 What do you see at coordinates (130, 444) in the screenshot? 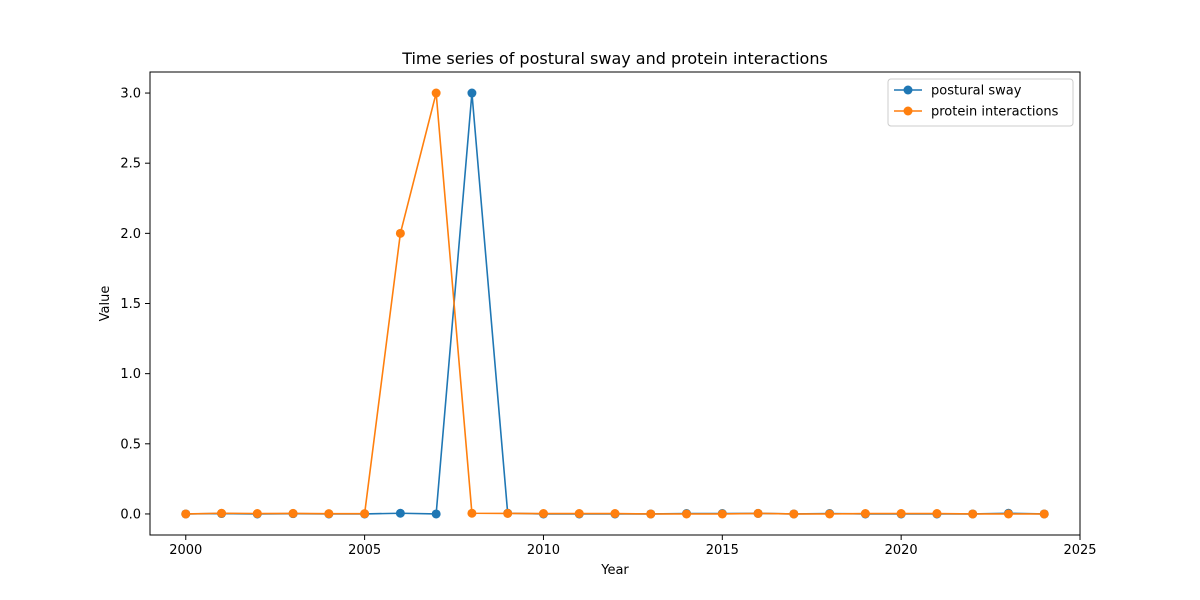
I see `y-tick-label: 0.5` at bounding box center [130, 444].